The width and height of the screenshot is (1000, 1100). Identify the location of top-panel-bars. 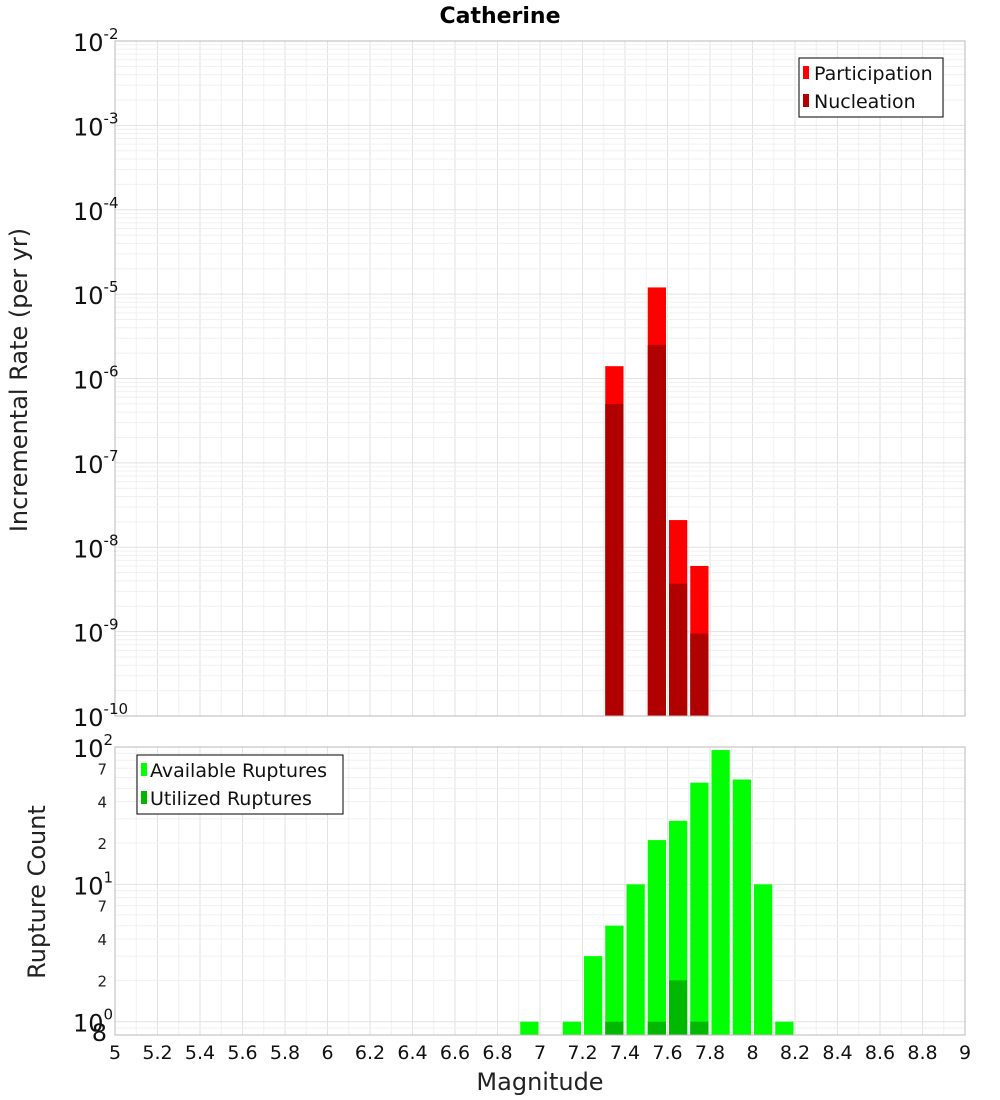
(657, 501).